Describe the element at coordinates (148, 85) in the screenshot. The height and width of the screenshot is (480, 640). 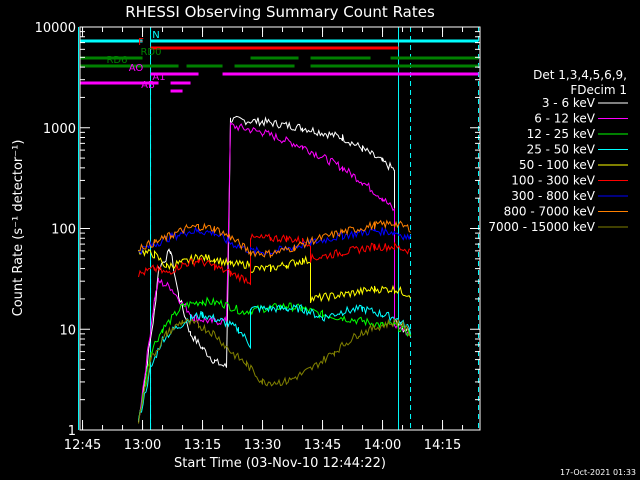
I see `flag-label: AB` at that location.